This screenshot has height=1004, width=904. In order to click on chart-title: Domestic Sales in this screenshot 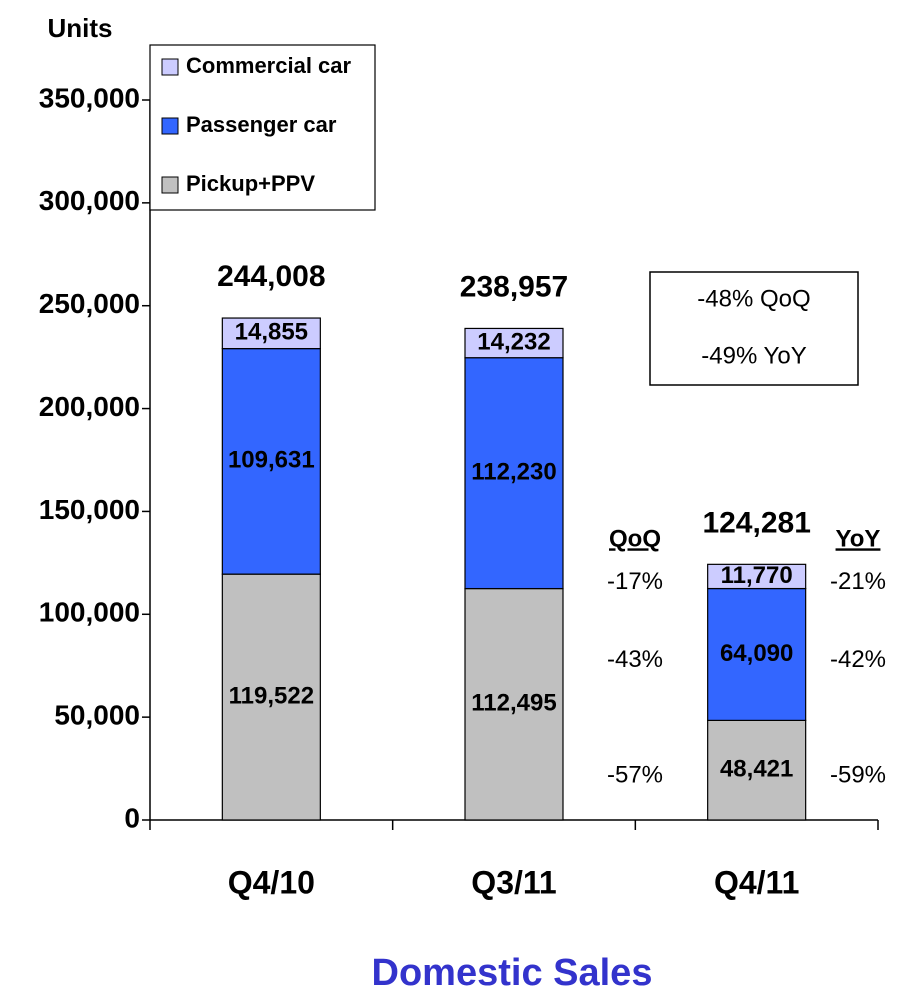, I will do `click(512, 973)`.